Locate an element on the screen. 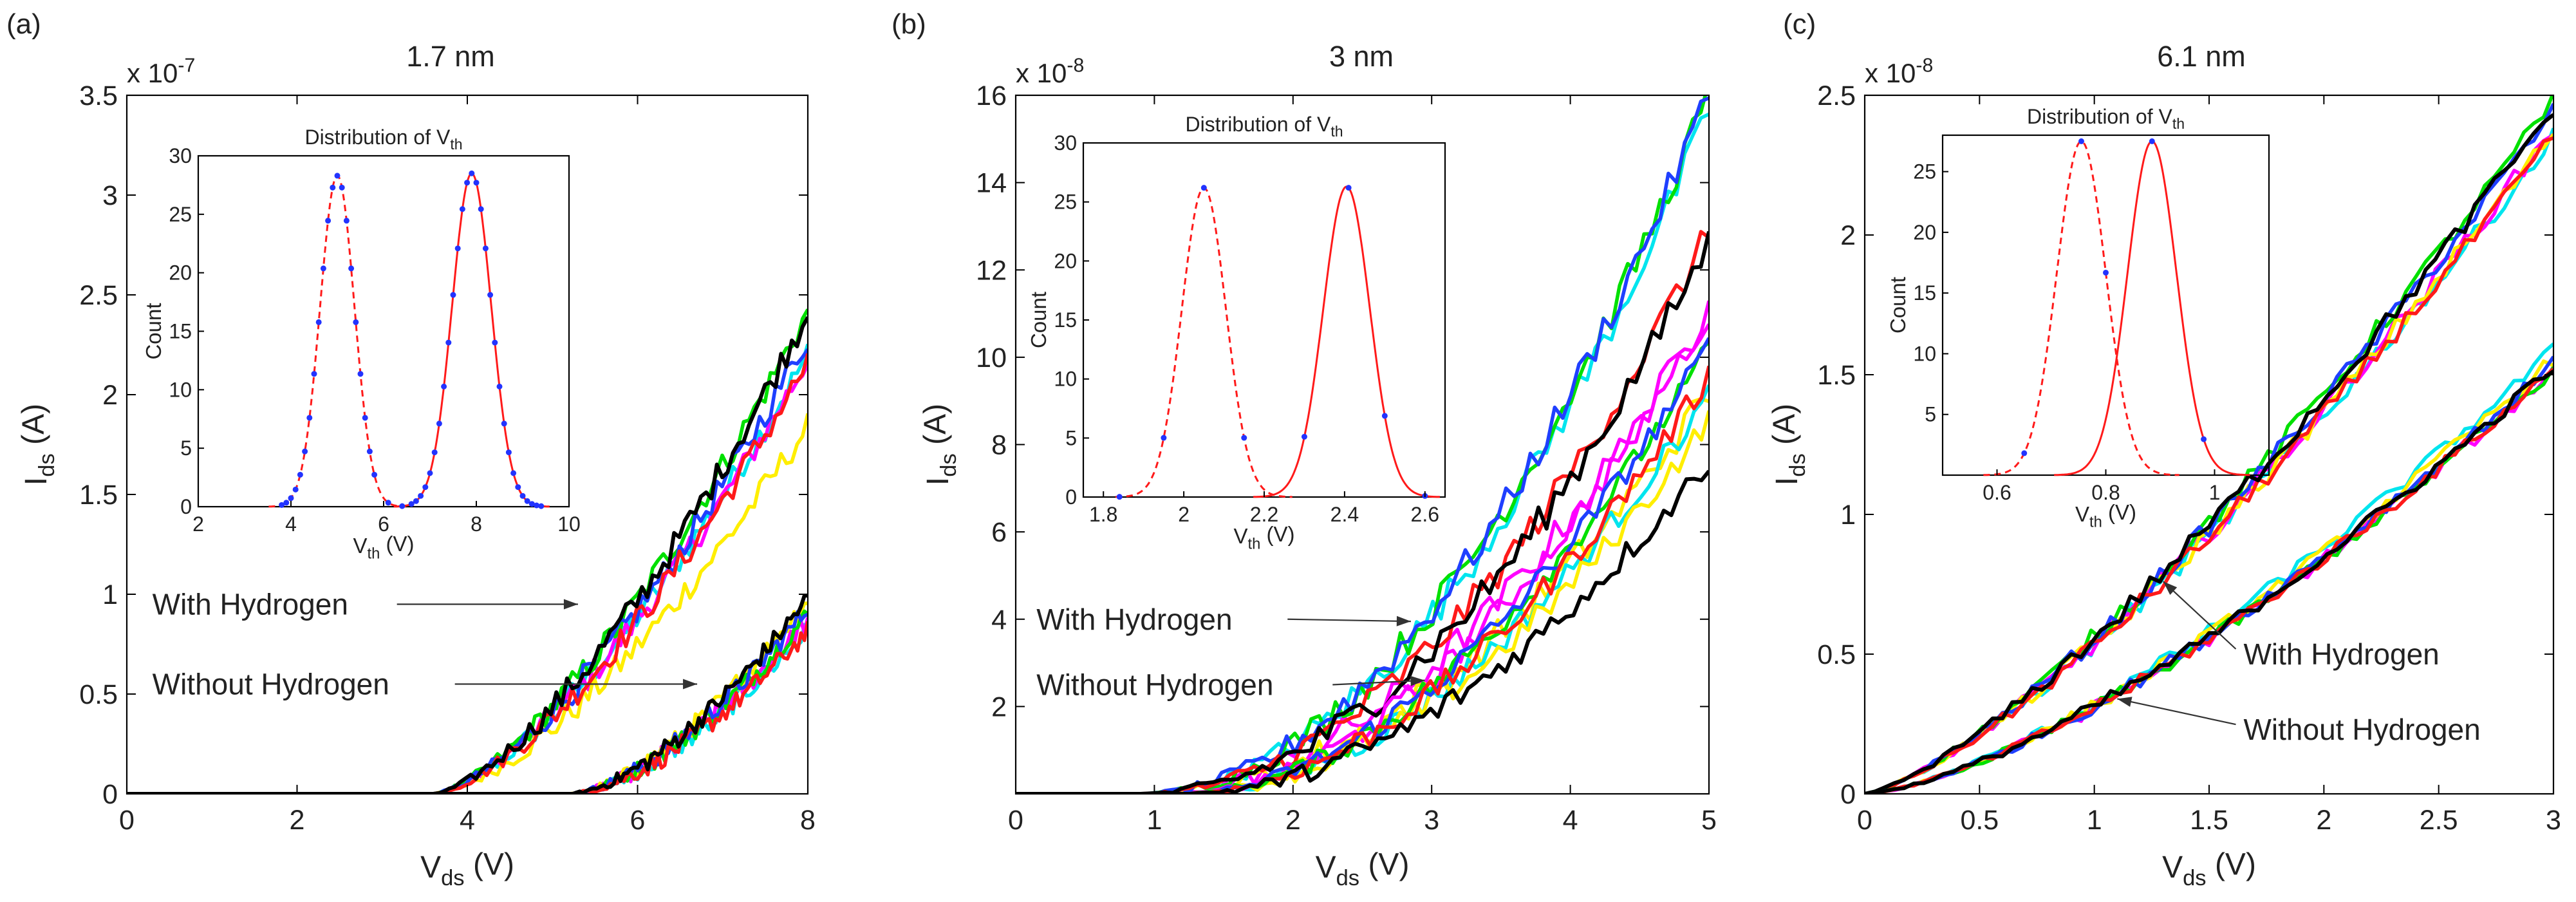 The height and width of the screenshot is (902, 2576). series-group is located at coordinates (467, 551).